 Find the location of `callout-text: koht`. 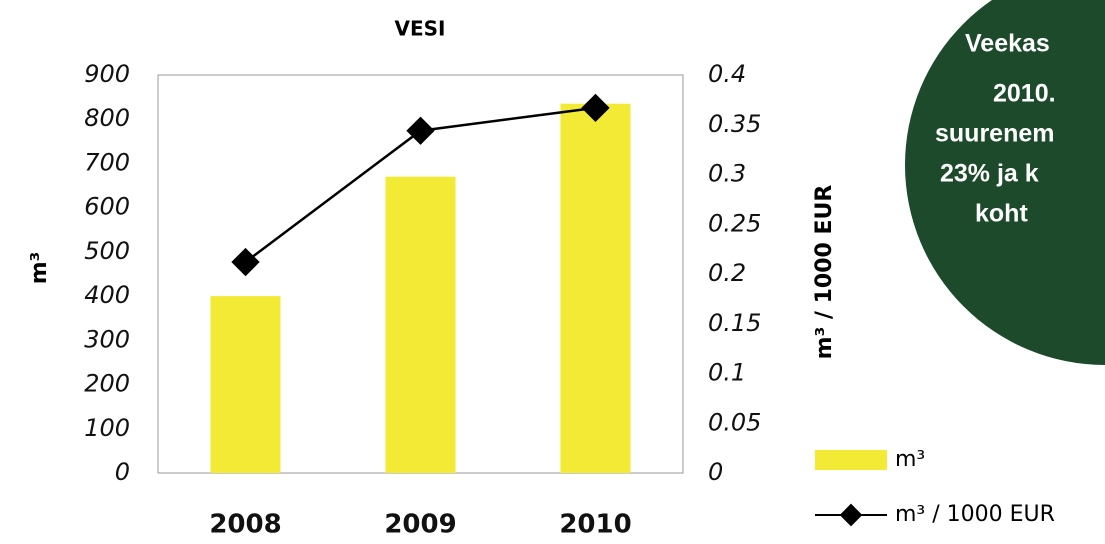

callout-text: koht is located at coordinates (1001, 214).